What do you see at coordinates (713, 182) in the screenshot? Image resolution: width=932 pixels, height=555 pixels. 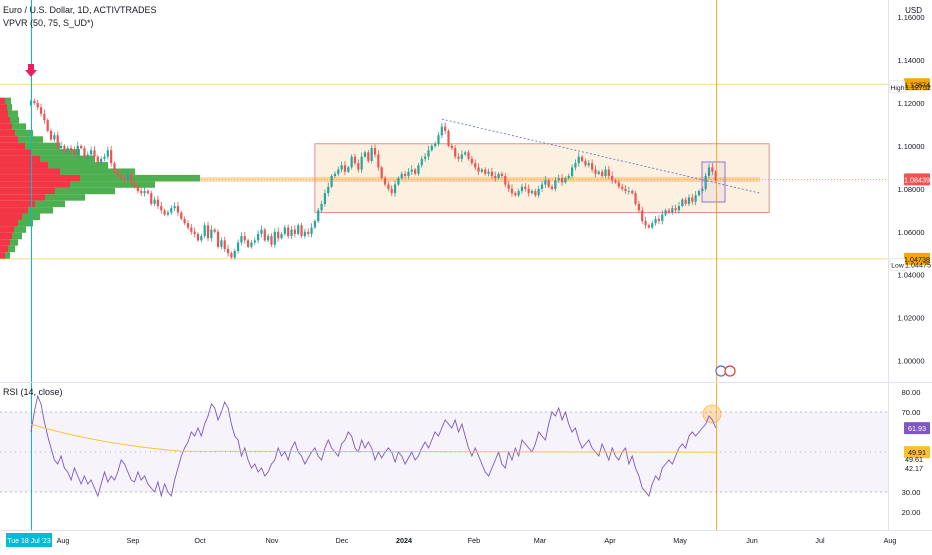 I see `highlight-box` at bounding box center [713, 182].